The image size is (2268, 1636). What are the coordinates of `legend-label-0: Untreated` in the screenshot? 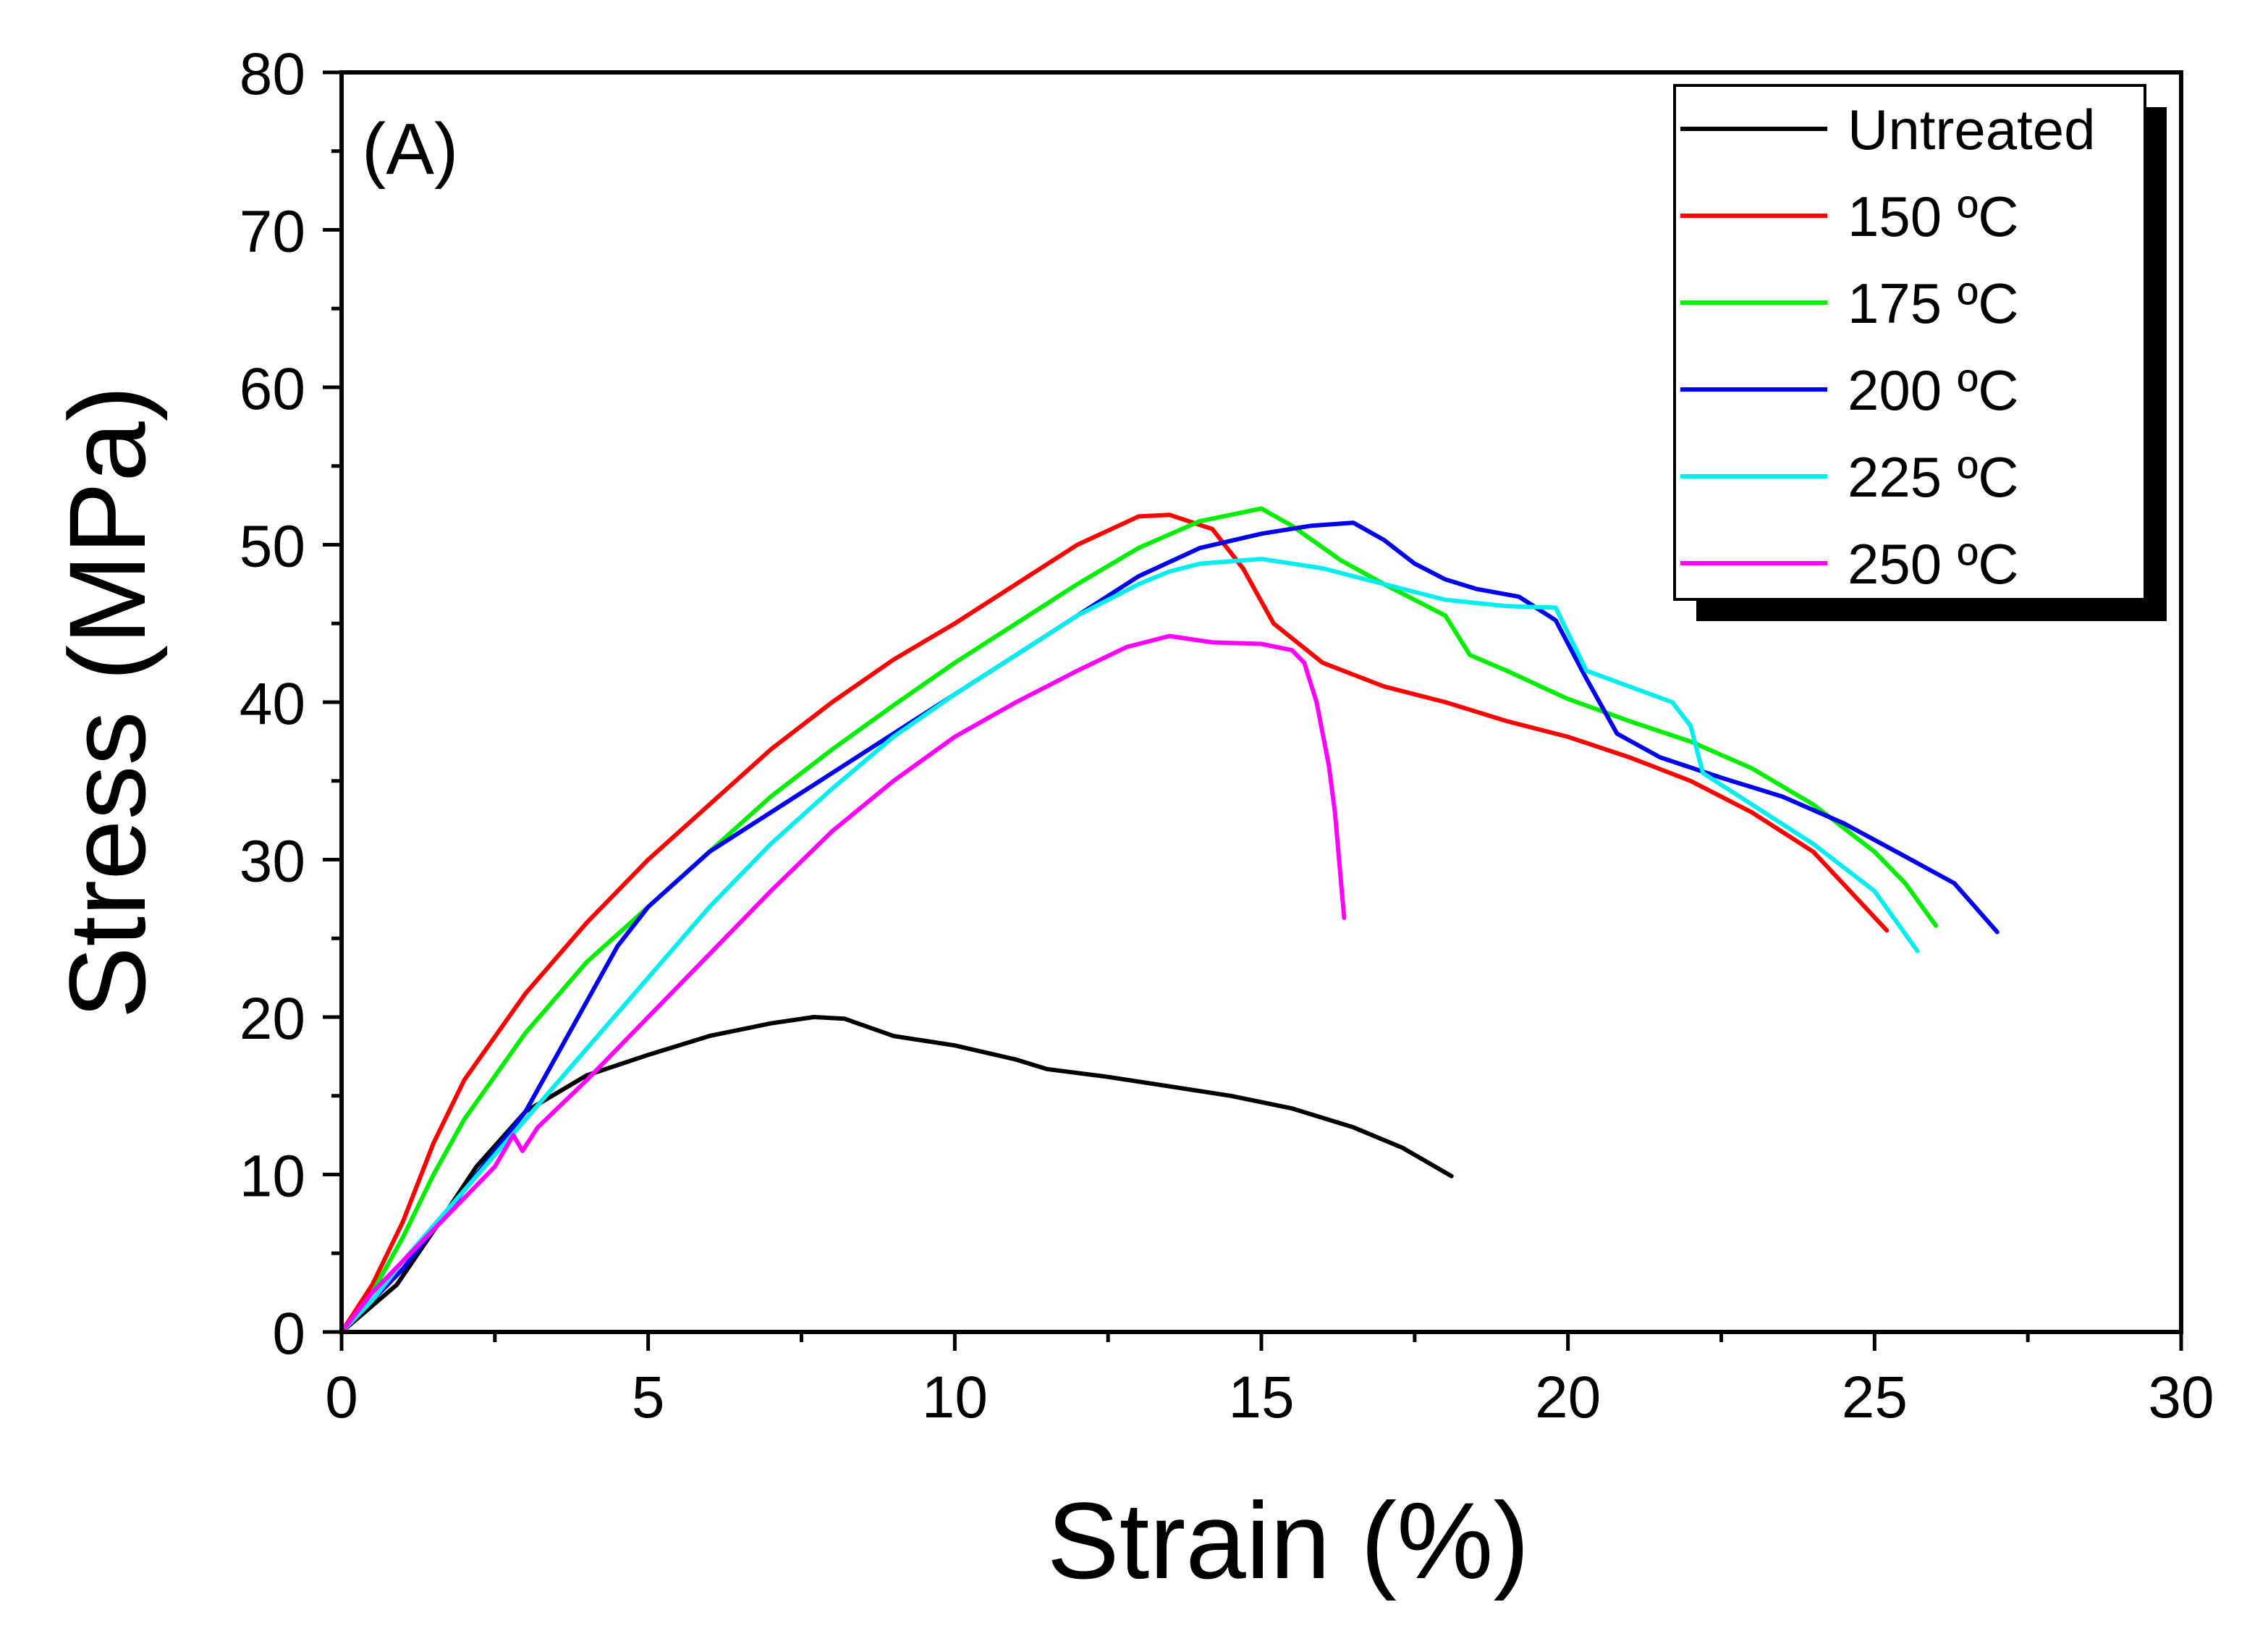 It's located at (1972, 129).